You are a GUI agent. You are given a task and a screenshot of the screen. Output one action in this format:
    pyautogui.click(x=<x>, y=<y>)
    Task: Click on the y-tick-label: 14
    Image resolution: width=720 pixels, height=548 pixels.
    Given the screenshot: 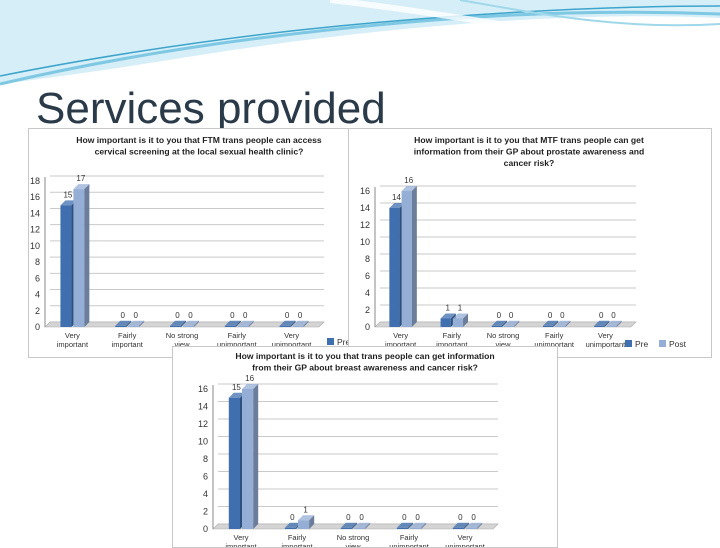 What is the action you would take?
    pyautogui.click(x=365, y=208)
    